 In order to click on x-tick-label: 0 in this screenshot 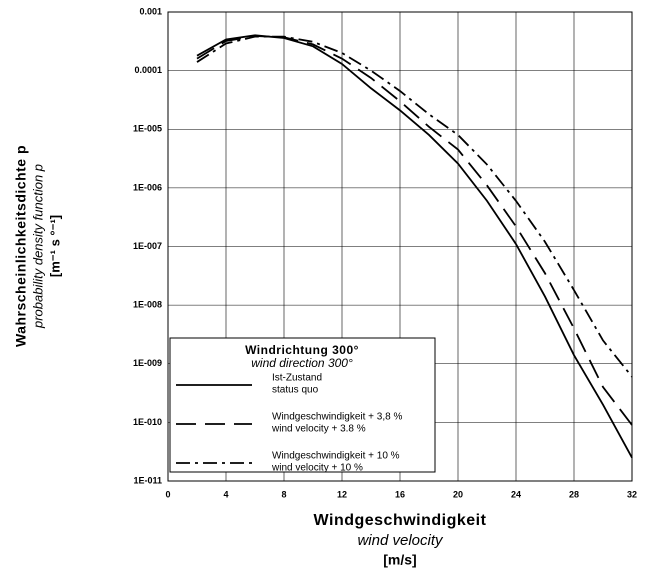, I will do `click(167, 494)`.